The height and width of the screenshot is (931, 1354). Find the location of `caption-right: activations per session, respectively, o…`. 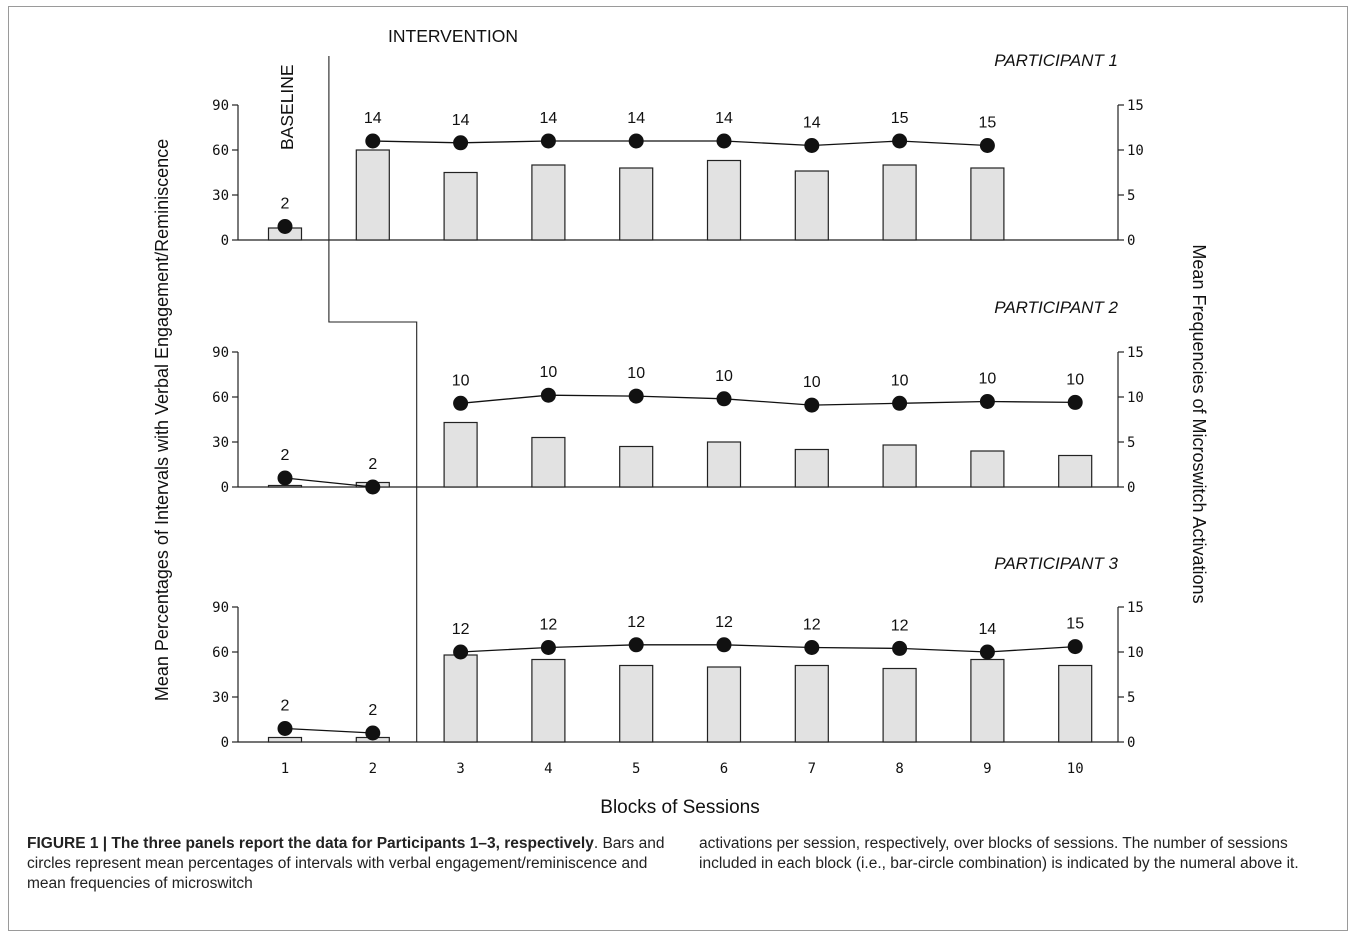

caption-right: activations per session, respectively, o… is located at coordinates (999, 853).